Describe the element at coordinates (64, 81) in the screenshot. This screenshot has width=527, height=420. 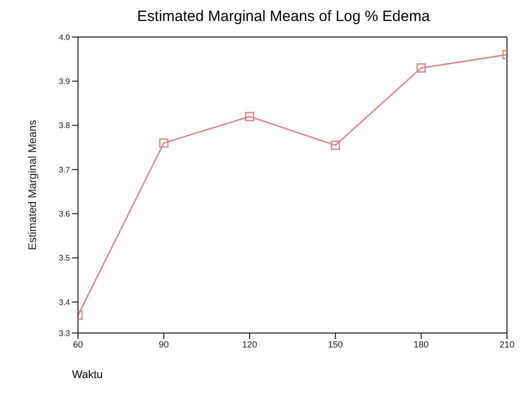
I see `y-tick-label: 3.9` at that location.